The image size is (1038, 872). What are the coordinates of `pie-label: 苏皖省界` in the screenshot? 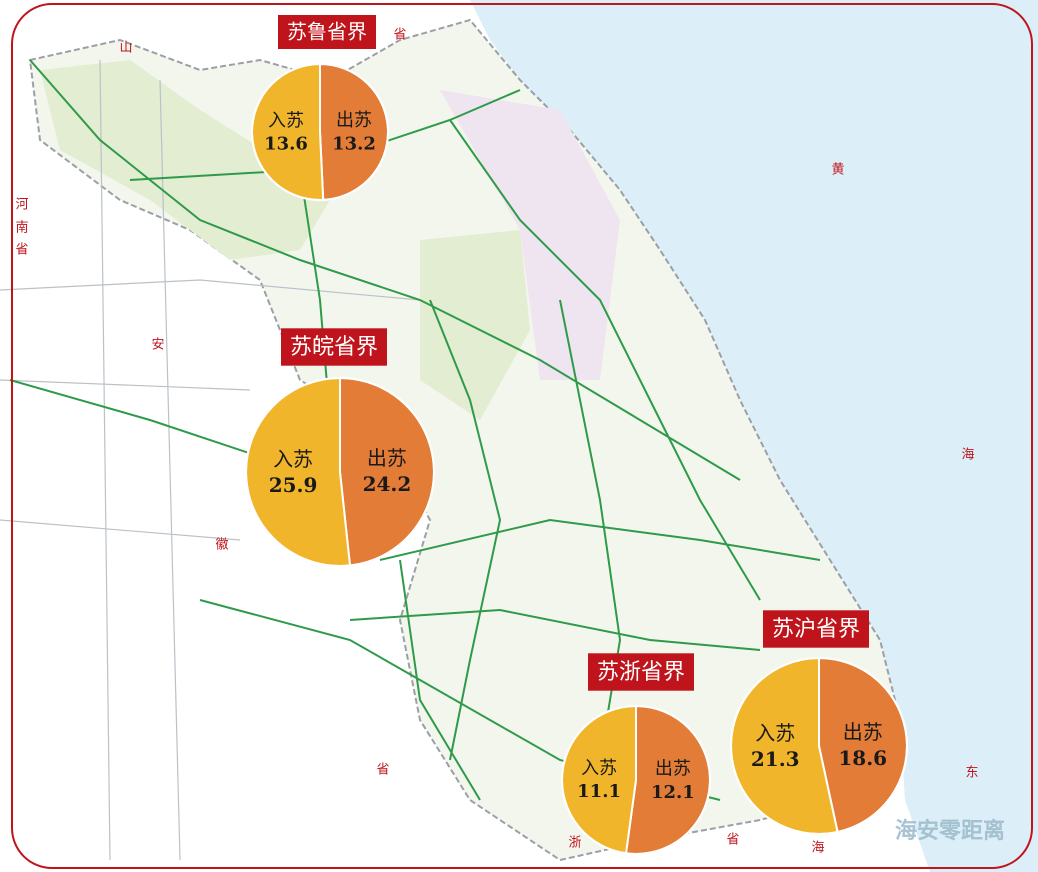 It's located at (334, 347).